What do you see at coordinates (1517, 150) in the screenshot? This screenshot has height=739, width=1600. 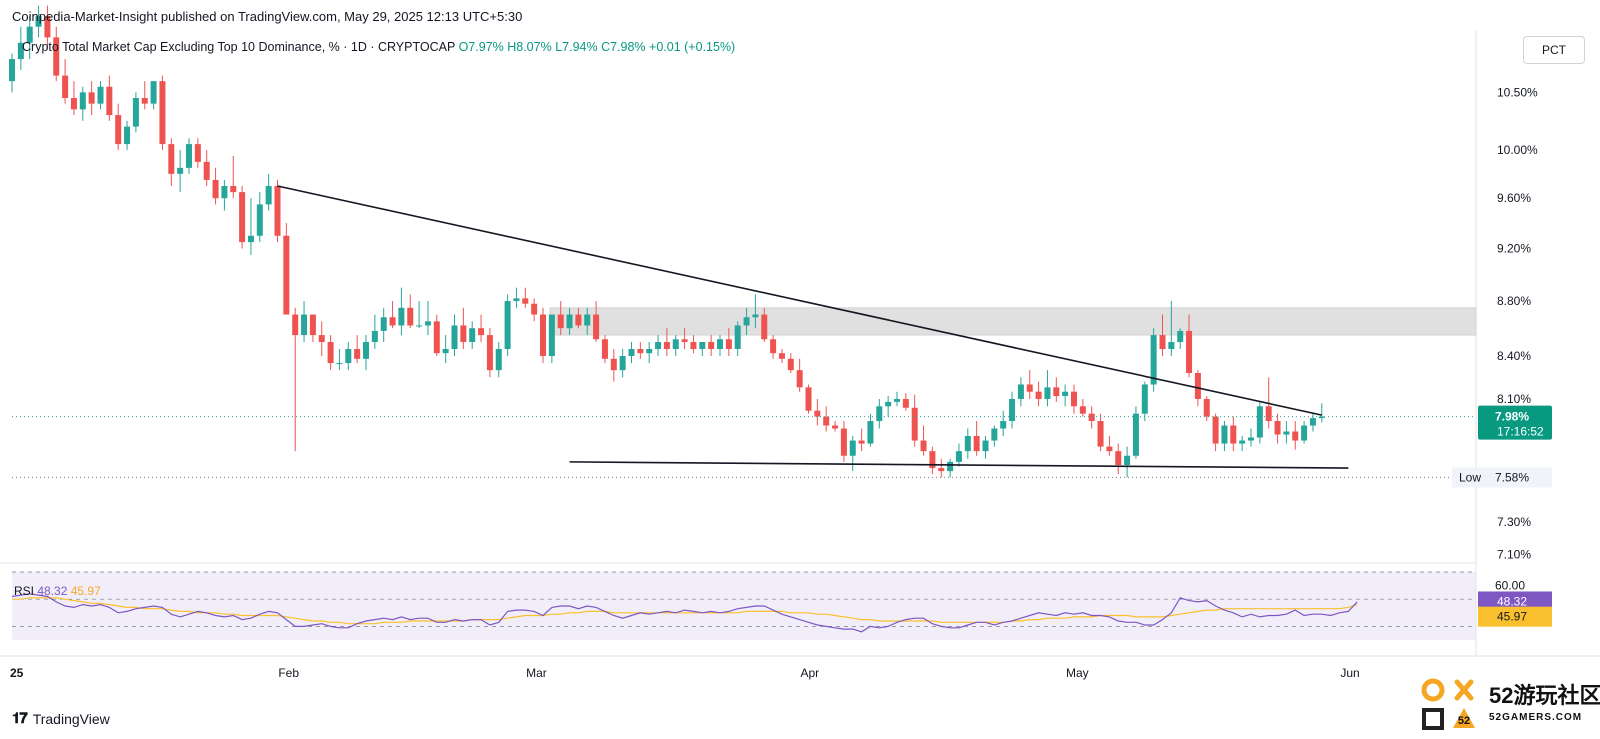 I see `y-tick-label: 10.00%` at bounding box center [1517, 150].